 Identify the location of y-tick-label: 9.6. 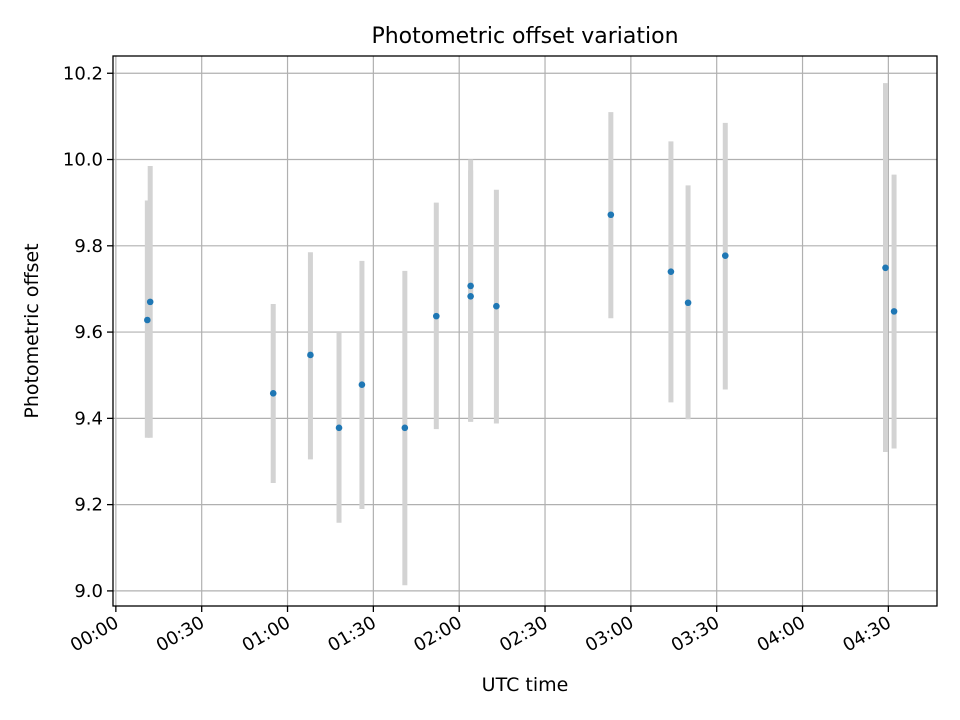
(88, 332).